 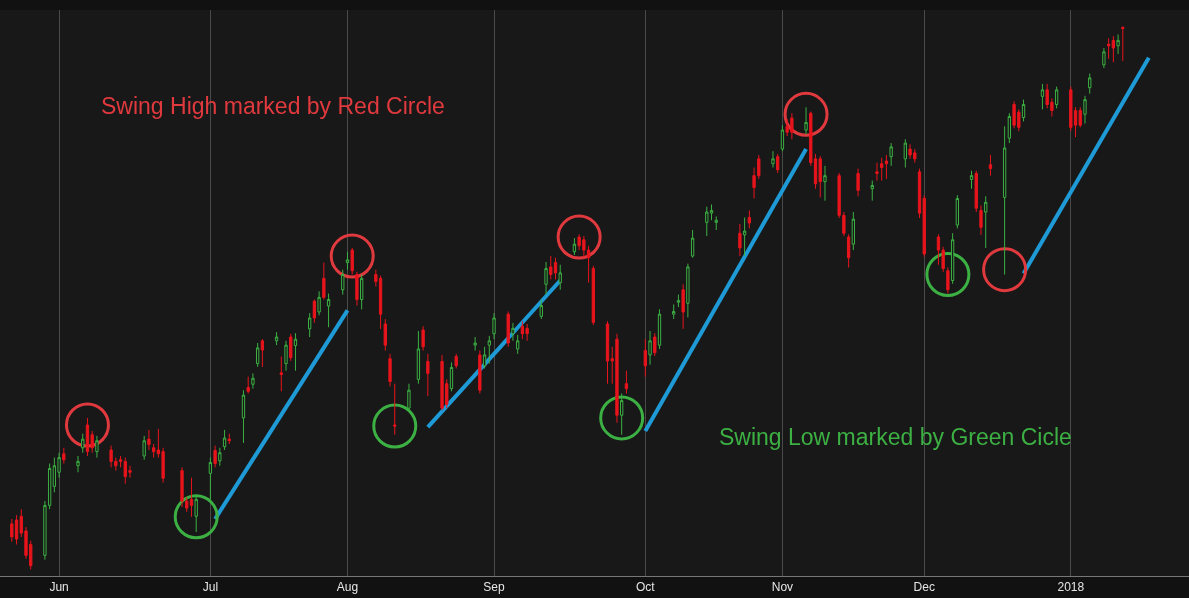 What do you see at coordinates (924, 587) in the screenshot?
I see `x-tick-label: Dec` at bounding box center [924, 587].